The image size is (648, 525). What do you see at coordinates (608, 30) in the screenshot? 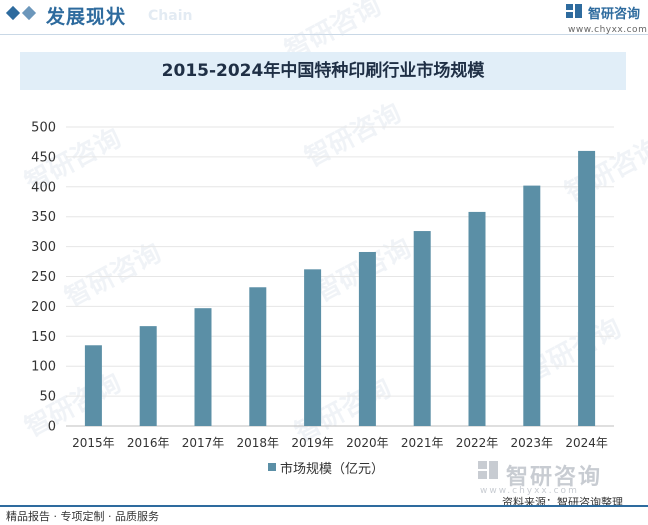
I see `logo-url: www.chyxx.com` at bounding box center [608, 30].